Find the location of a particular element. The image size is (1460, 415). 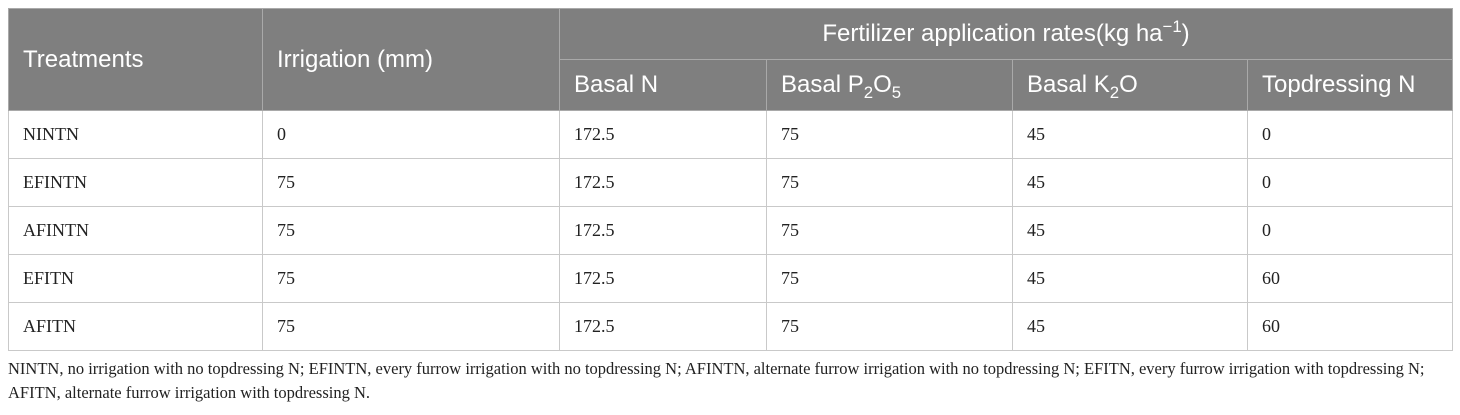

table-row: EFINTN 75 172.5 75 45 0 is located at coordinates (731, 182).